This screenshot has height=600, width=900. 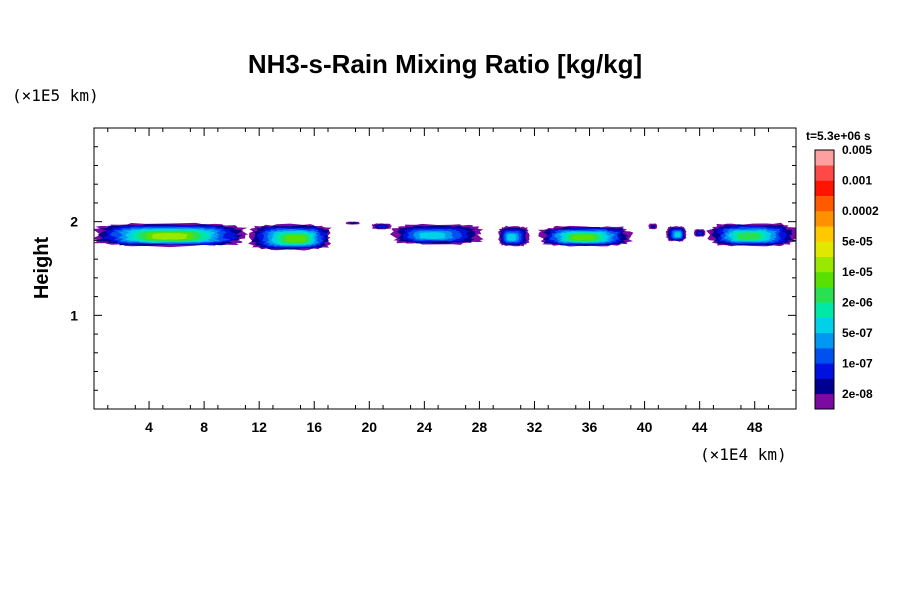 I want to click on x-tick-label: 24, so click(x=425, y=427).